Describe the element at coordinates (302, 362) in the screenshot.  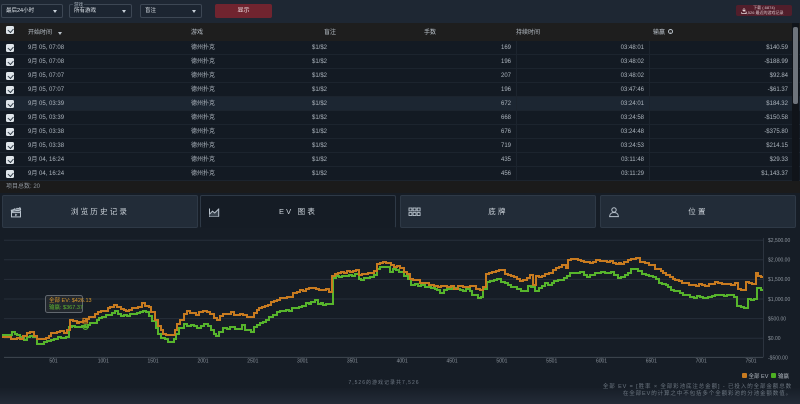
I see `svg-text: 3001` at that location.